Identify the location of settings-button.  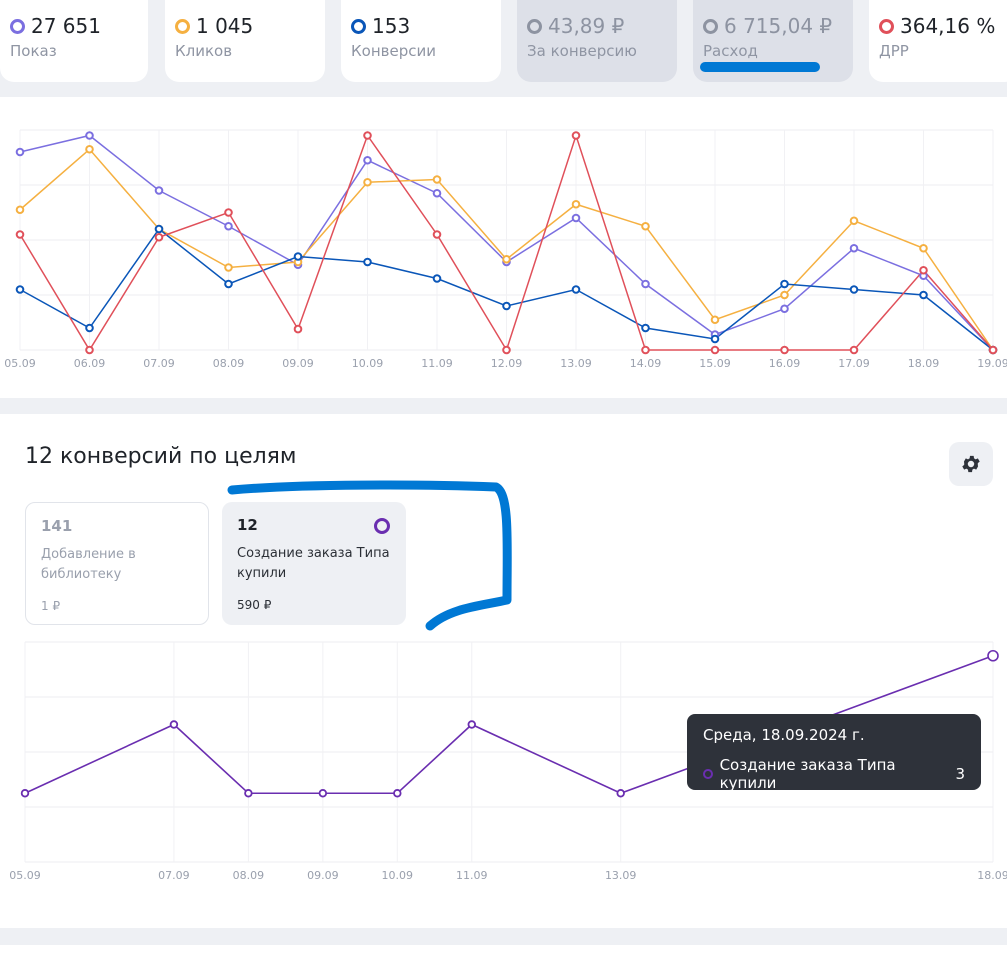
(971, 464).